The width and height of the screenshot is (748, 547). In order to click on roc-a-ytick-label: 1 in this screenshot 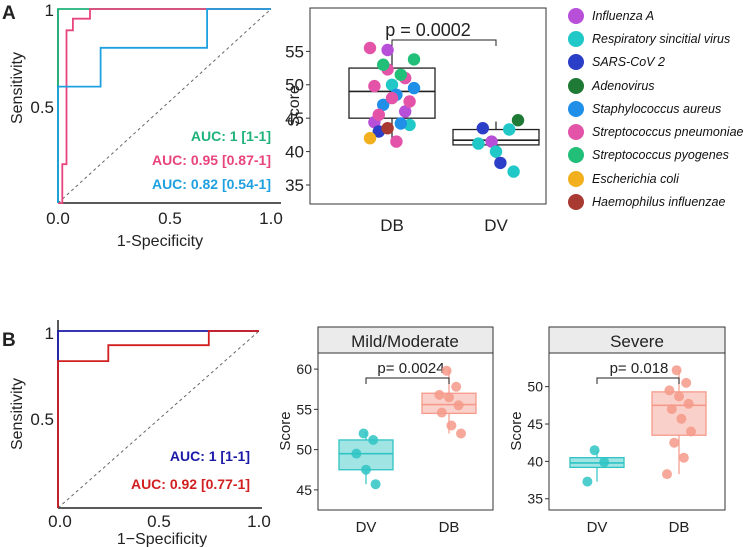, I will do `click(49, 10)`.